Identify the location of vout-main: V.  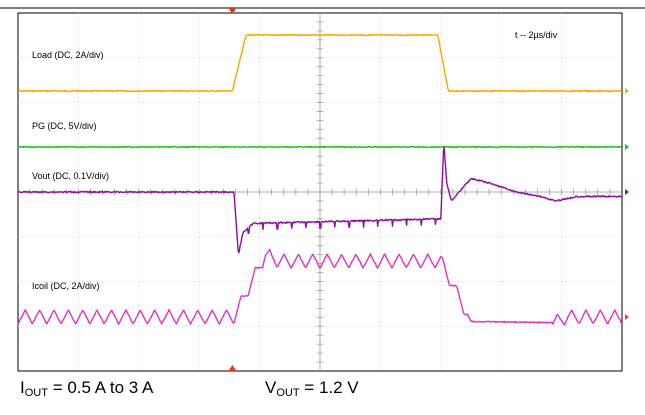
(271, 387).